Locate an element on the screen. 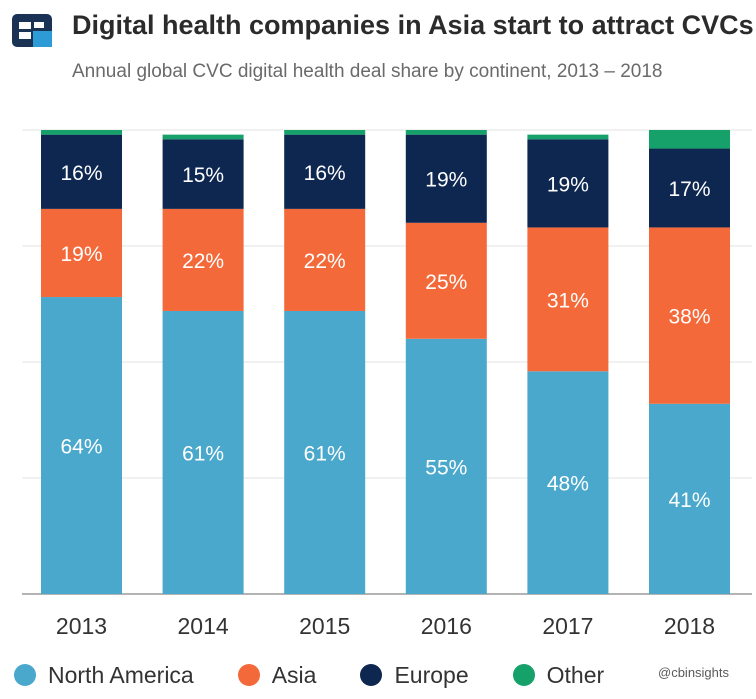  bar-europe-2016 is located at coordinates (446, 178).